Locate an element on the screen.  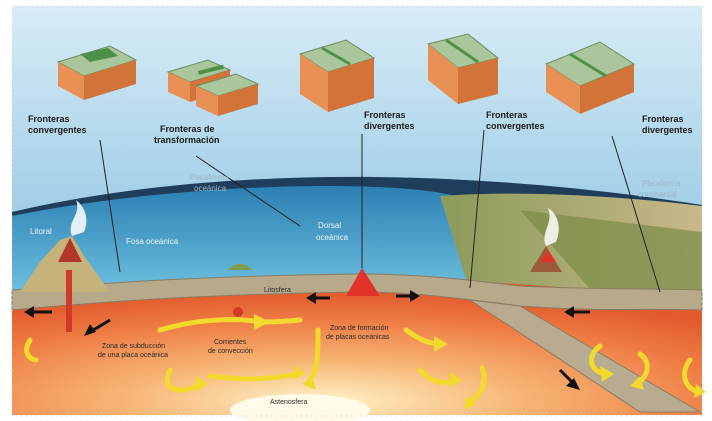
label-oceanic-plateau: Plataforma oceánica is located at coordinates (210, 183).